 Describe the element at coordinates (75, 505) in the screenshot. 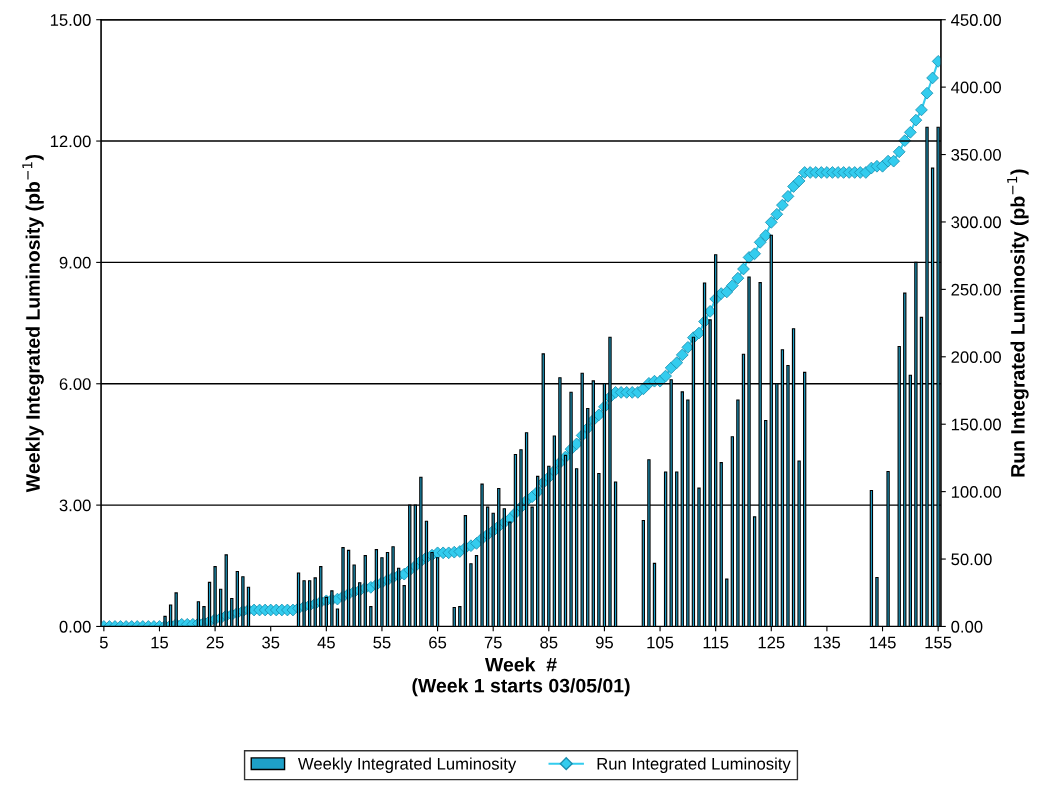

I see `y-tick-label: 3.00` at that location.